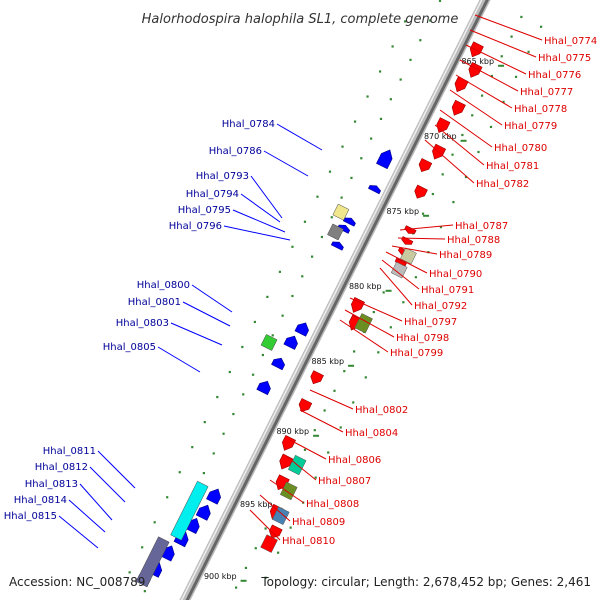 The height and width of the screenshot is (600, 600). Describe the element at coordinates (195, 226) in the screenshot. I see `reverse-gene-label: Hhal_0796` at that location.